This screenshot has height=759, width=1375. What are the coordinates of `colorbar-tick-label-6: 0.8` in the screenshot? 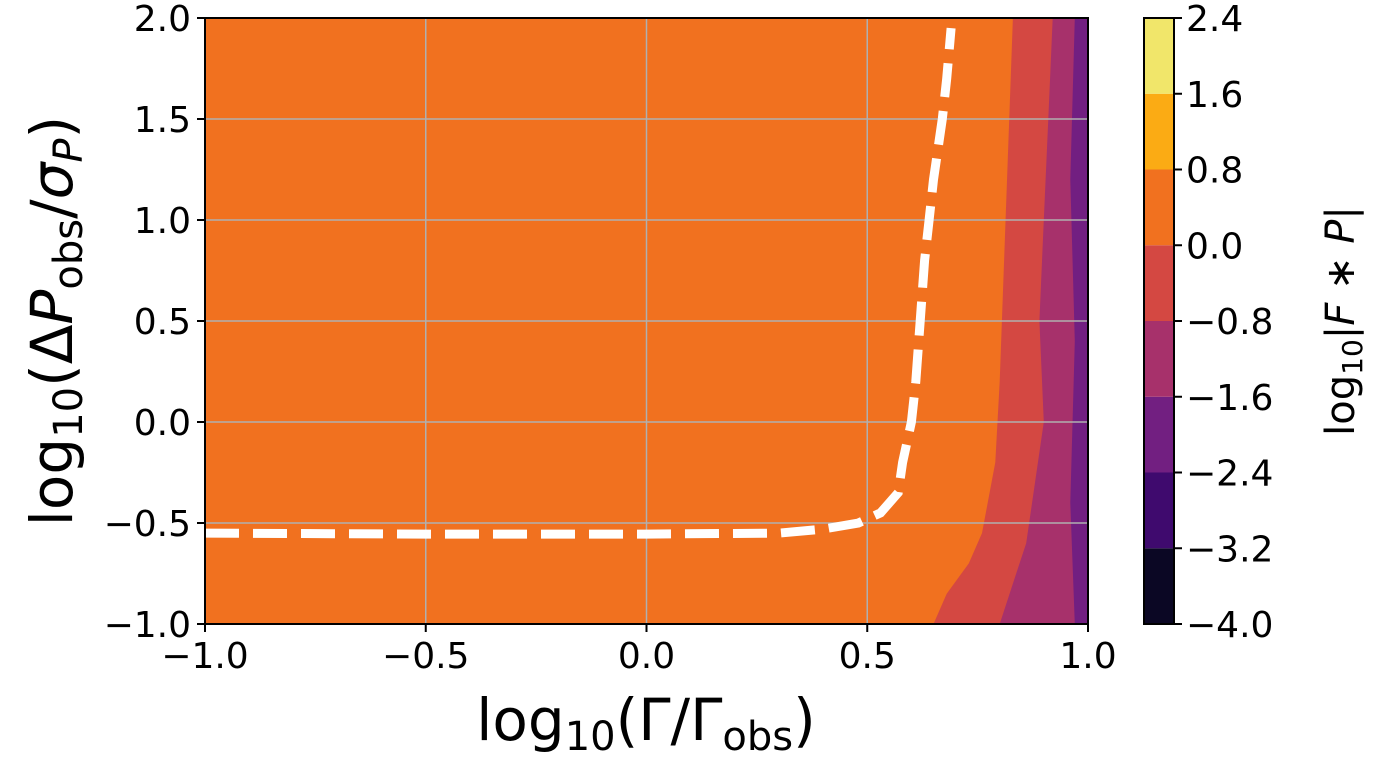 It's located at (1214, 171).